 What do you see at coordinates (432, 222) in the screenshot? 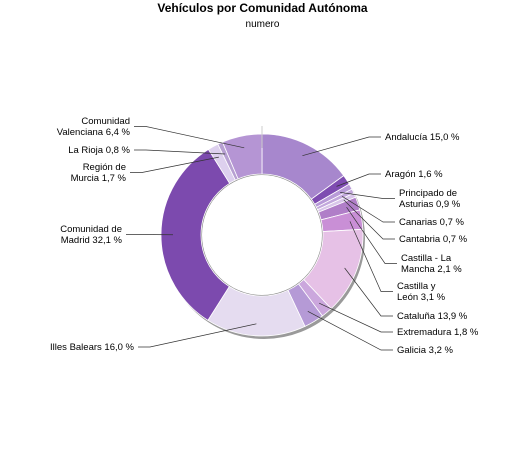
I see `slice-label: Canarias 0,7 %` at bounding box center [432, 222].